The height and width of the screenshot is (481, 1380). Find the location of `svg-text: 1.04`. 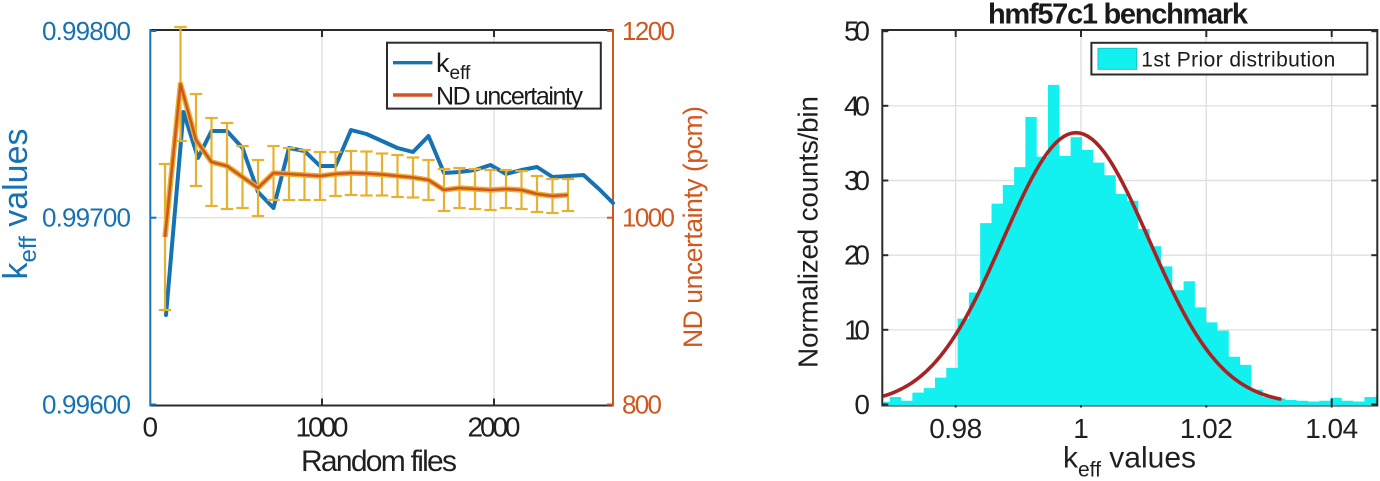

svg-text: 1.04 is located at coordinates (1331, 428).